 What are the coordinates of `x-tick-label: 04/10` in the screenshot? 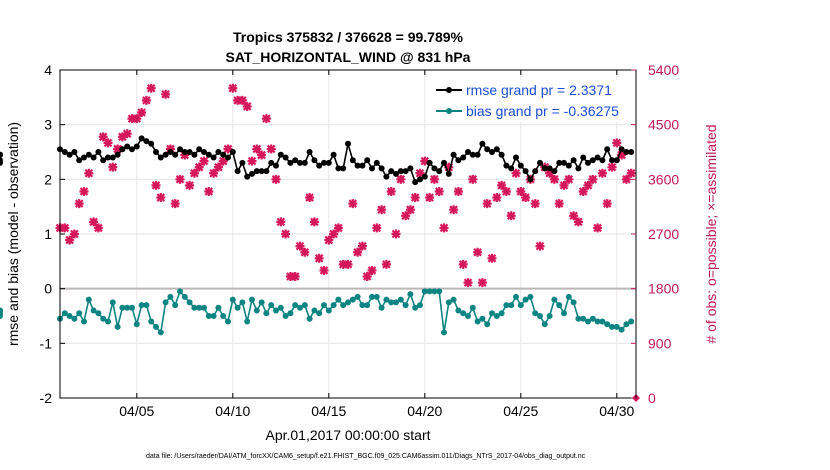 It's located at (232, 411).